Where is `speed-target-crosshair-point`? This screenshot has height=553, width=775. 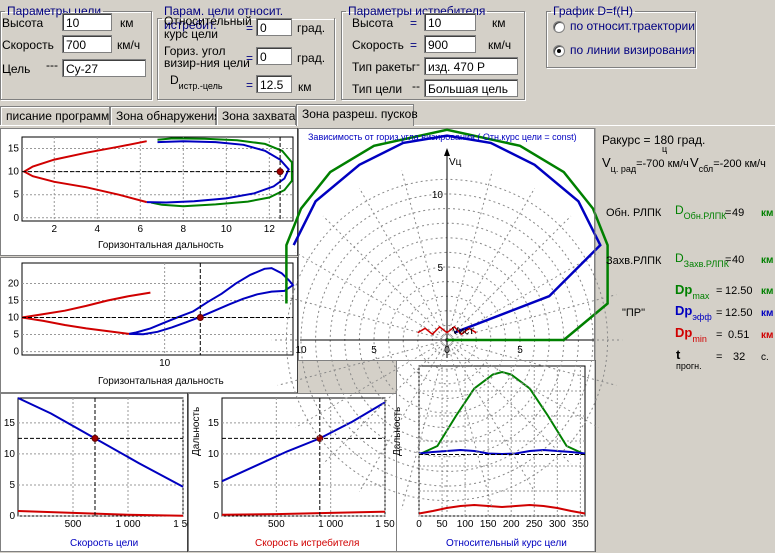 speed-target-crosshair-point is located at coordinates (95, 438).